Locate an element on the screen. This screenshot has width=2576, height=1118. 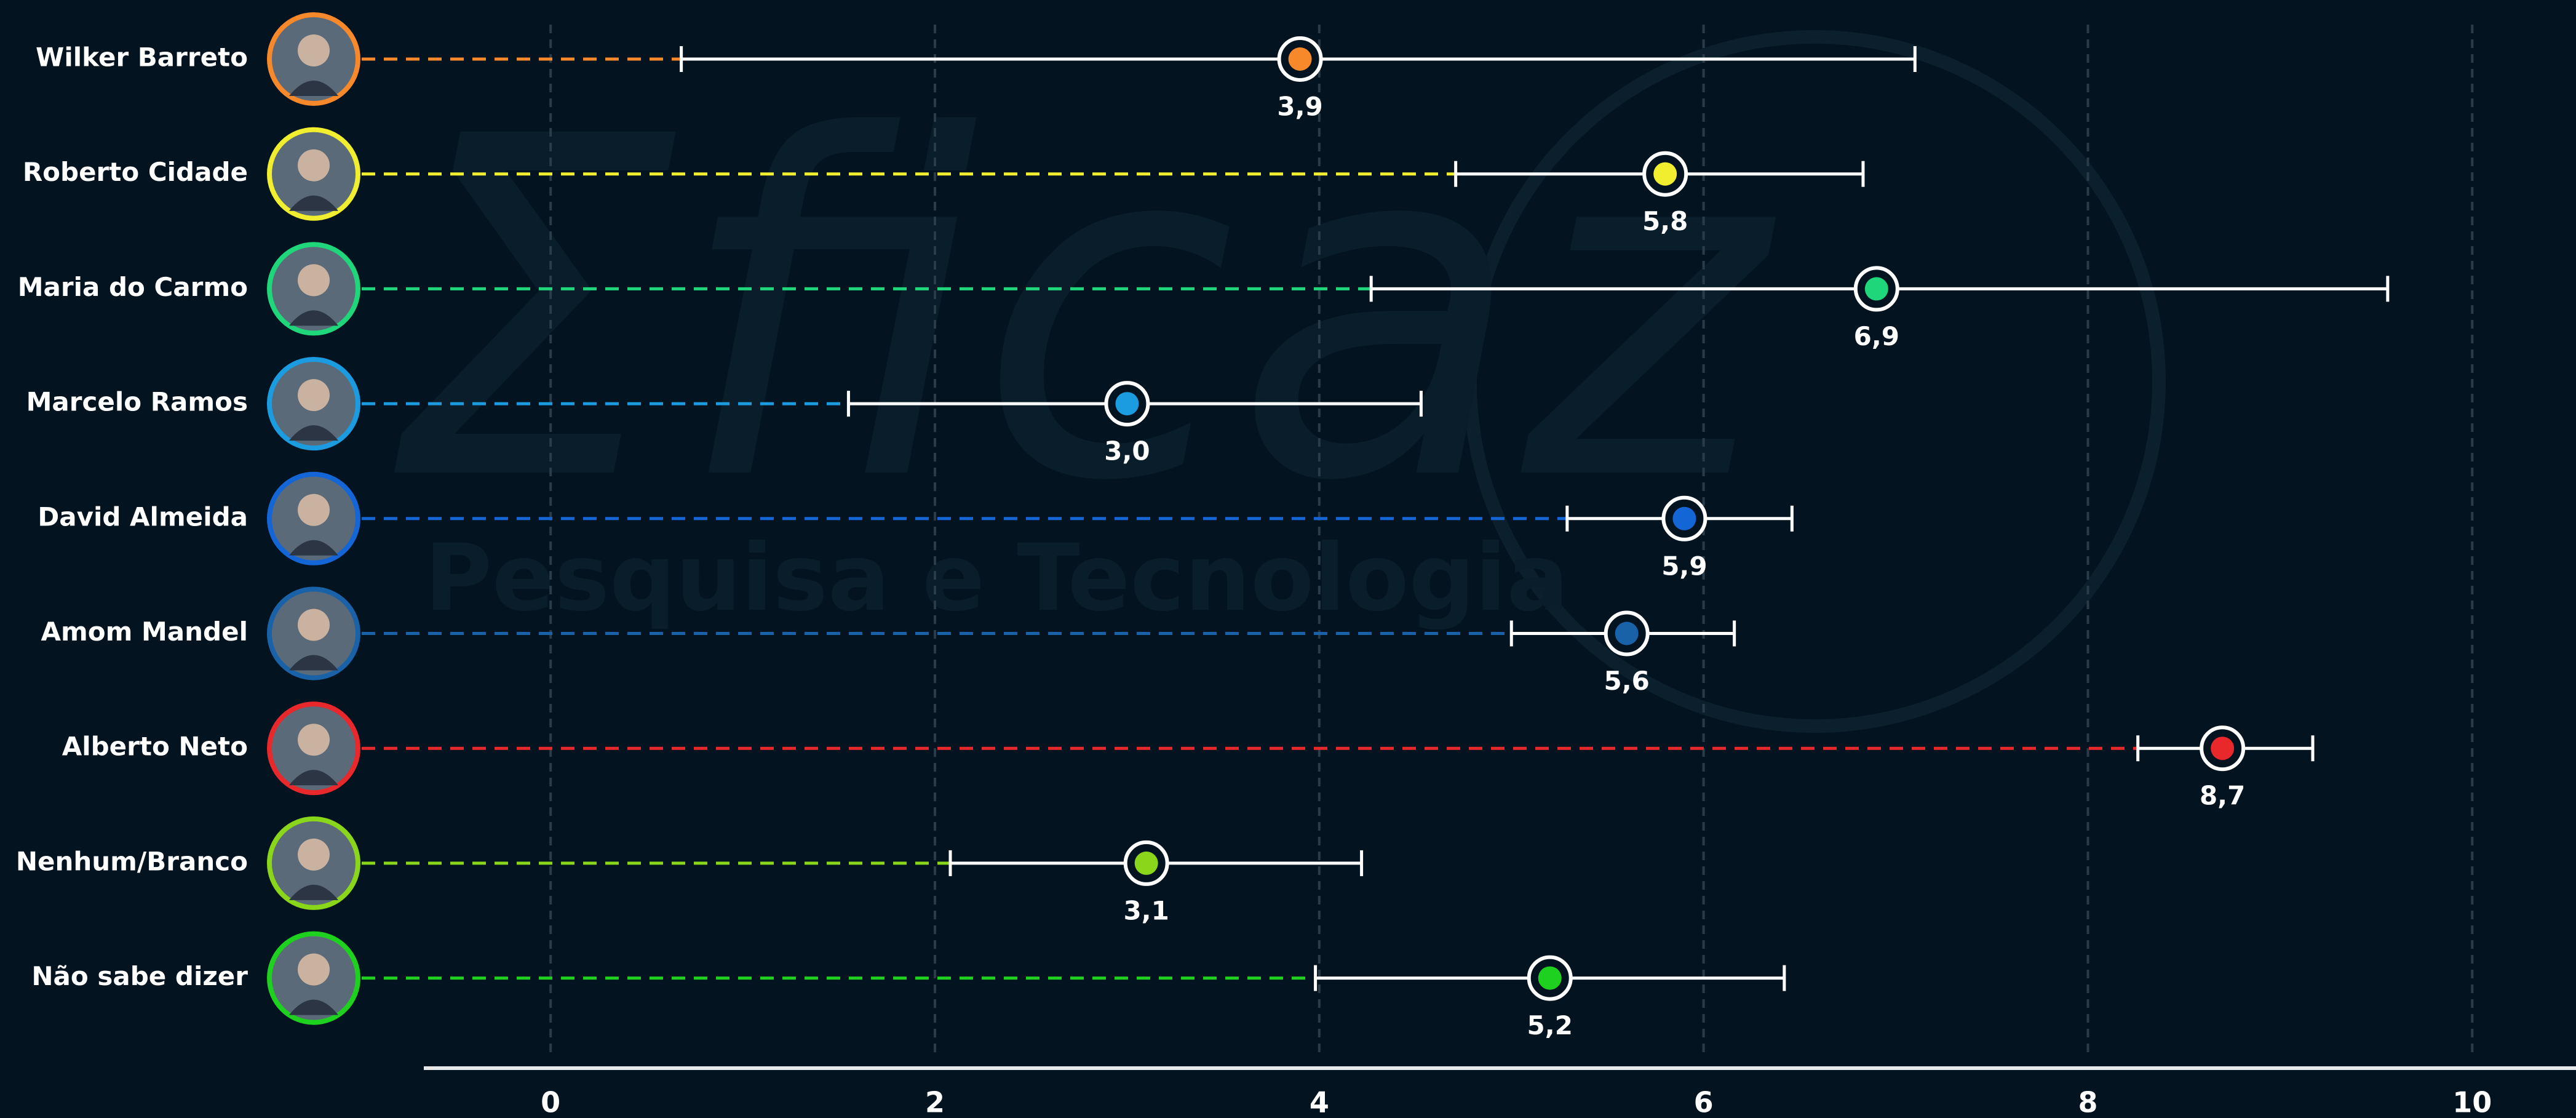
x-tick-label: 8 is located at coordinates (2087, 1102).